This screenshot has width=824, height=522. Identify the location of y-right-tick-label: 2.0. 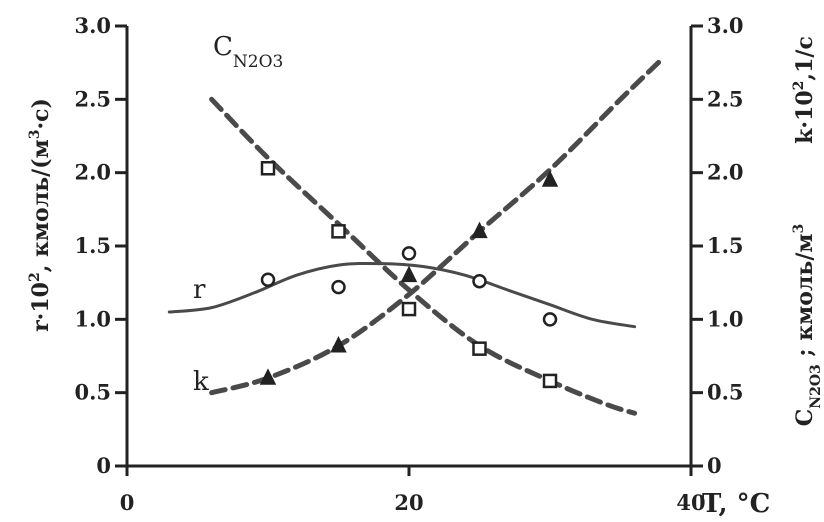
(725, 172).